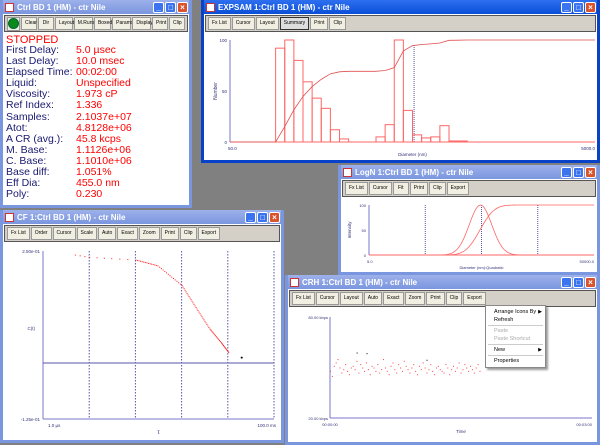 The width and height of the screenshot is (600, 445). I want to click on display-button: Display, so click(142, 23).